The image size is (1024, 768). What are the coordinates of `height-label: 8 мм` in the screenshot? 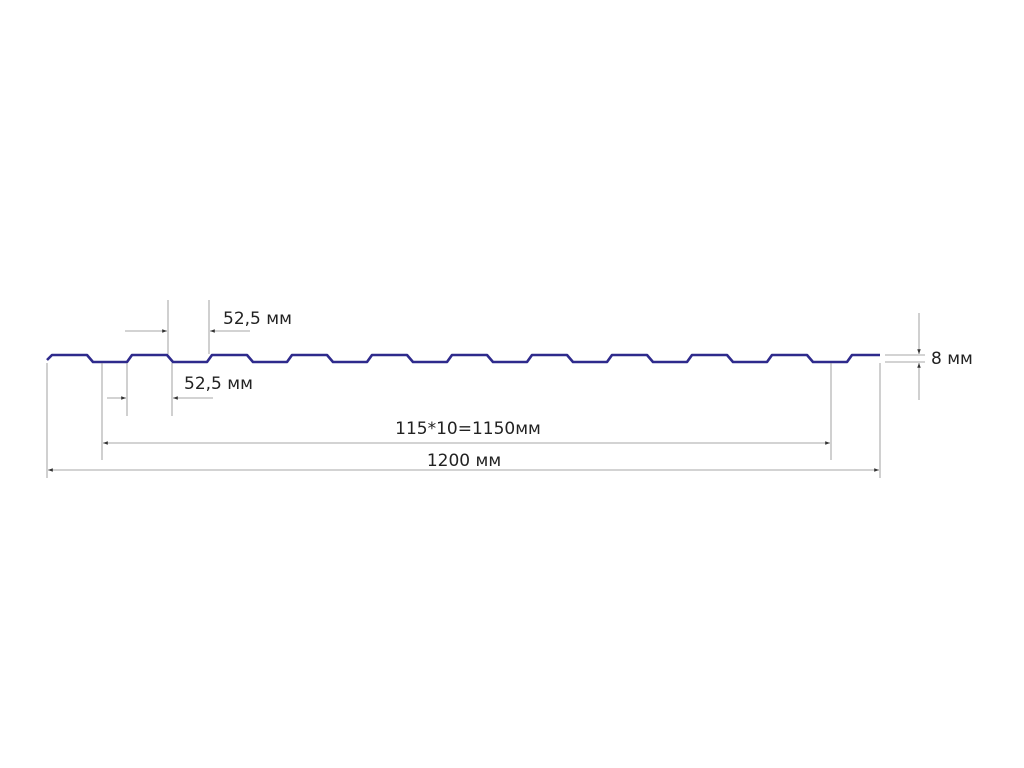 It's located at (952, 359).